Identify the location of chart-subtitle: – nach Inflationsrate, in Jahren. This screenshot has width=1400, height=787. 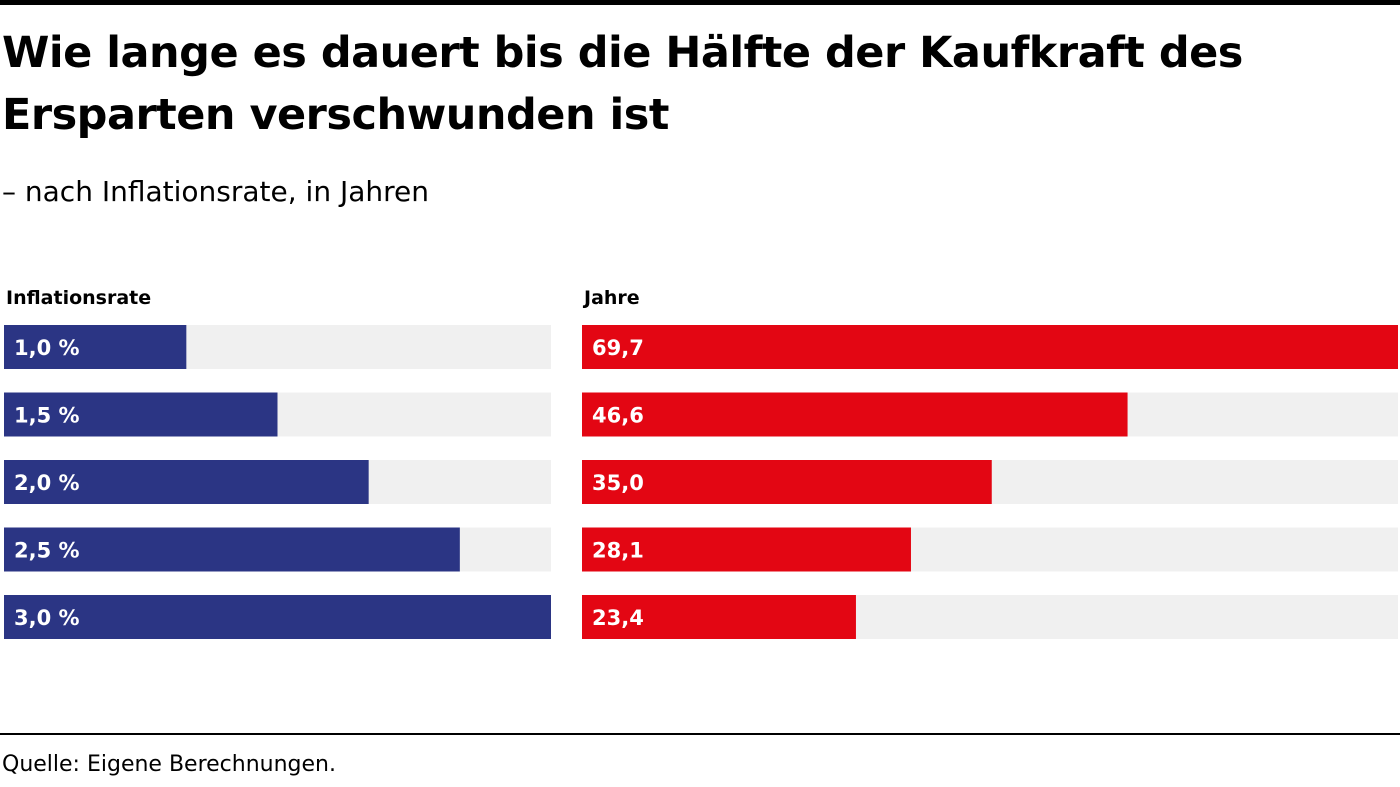
(215, 191).